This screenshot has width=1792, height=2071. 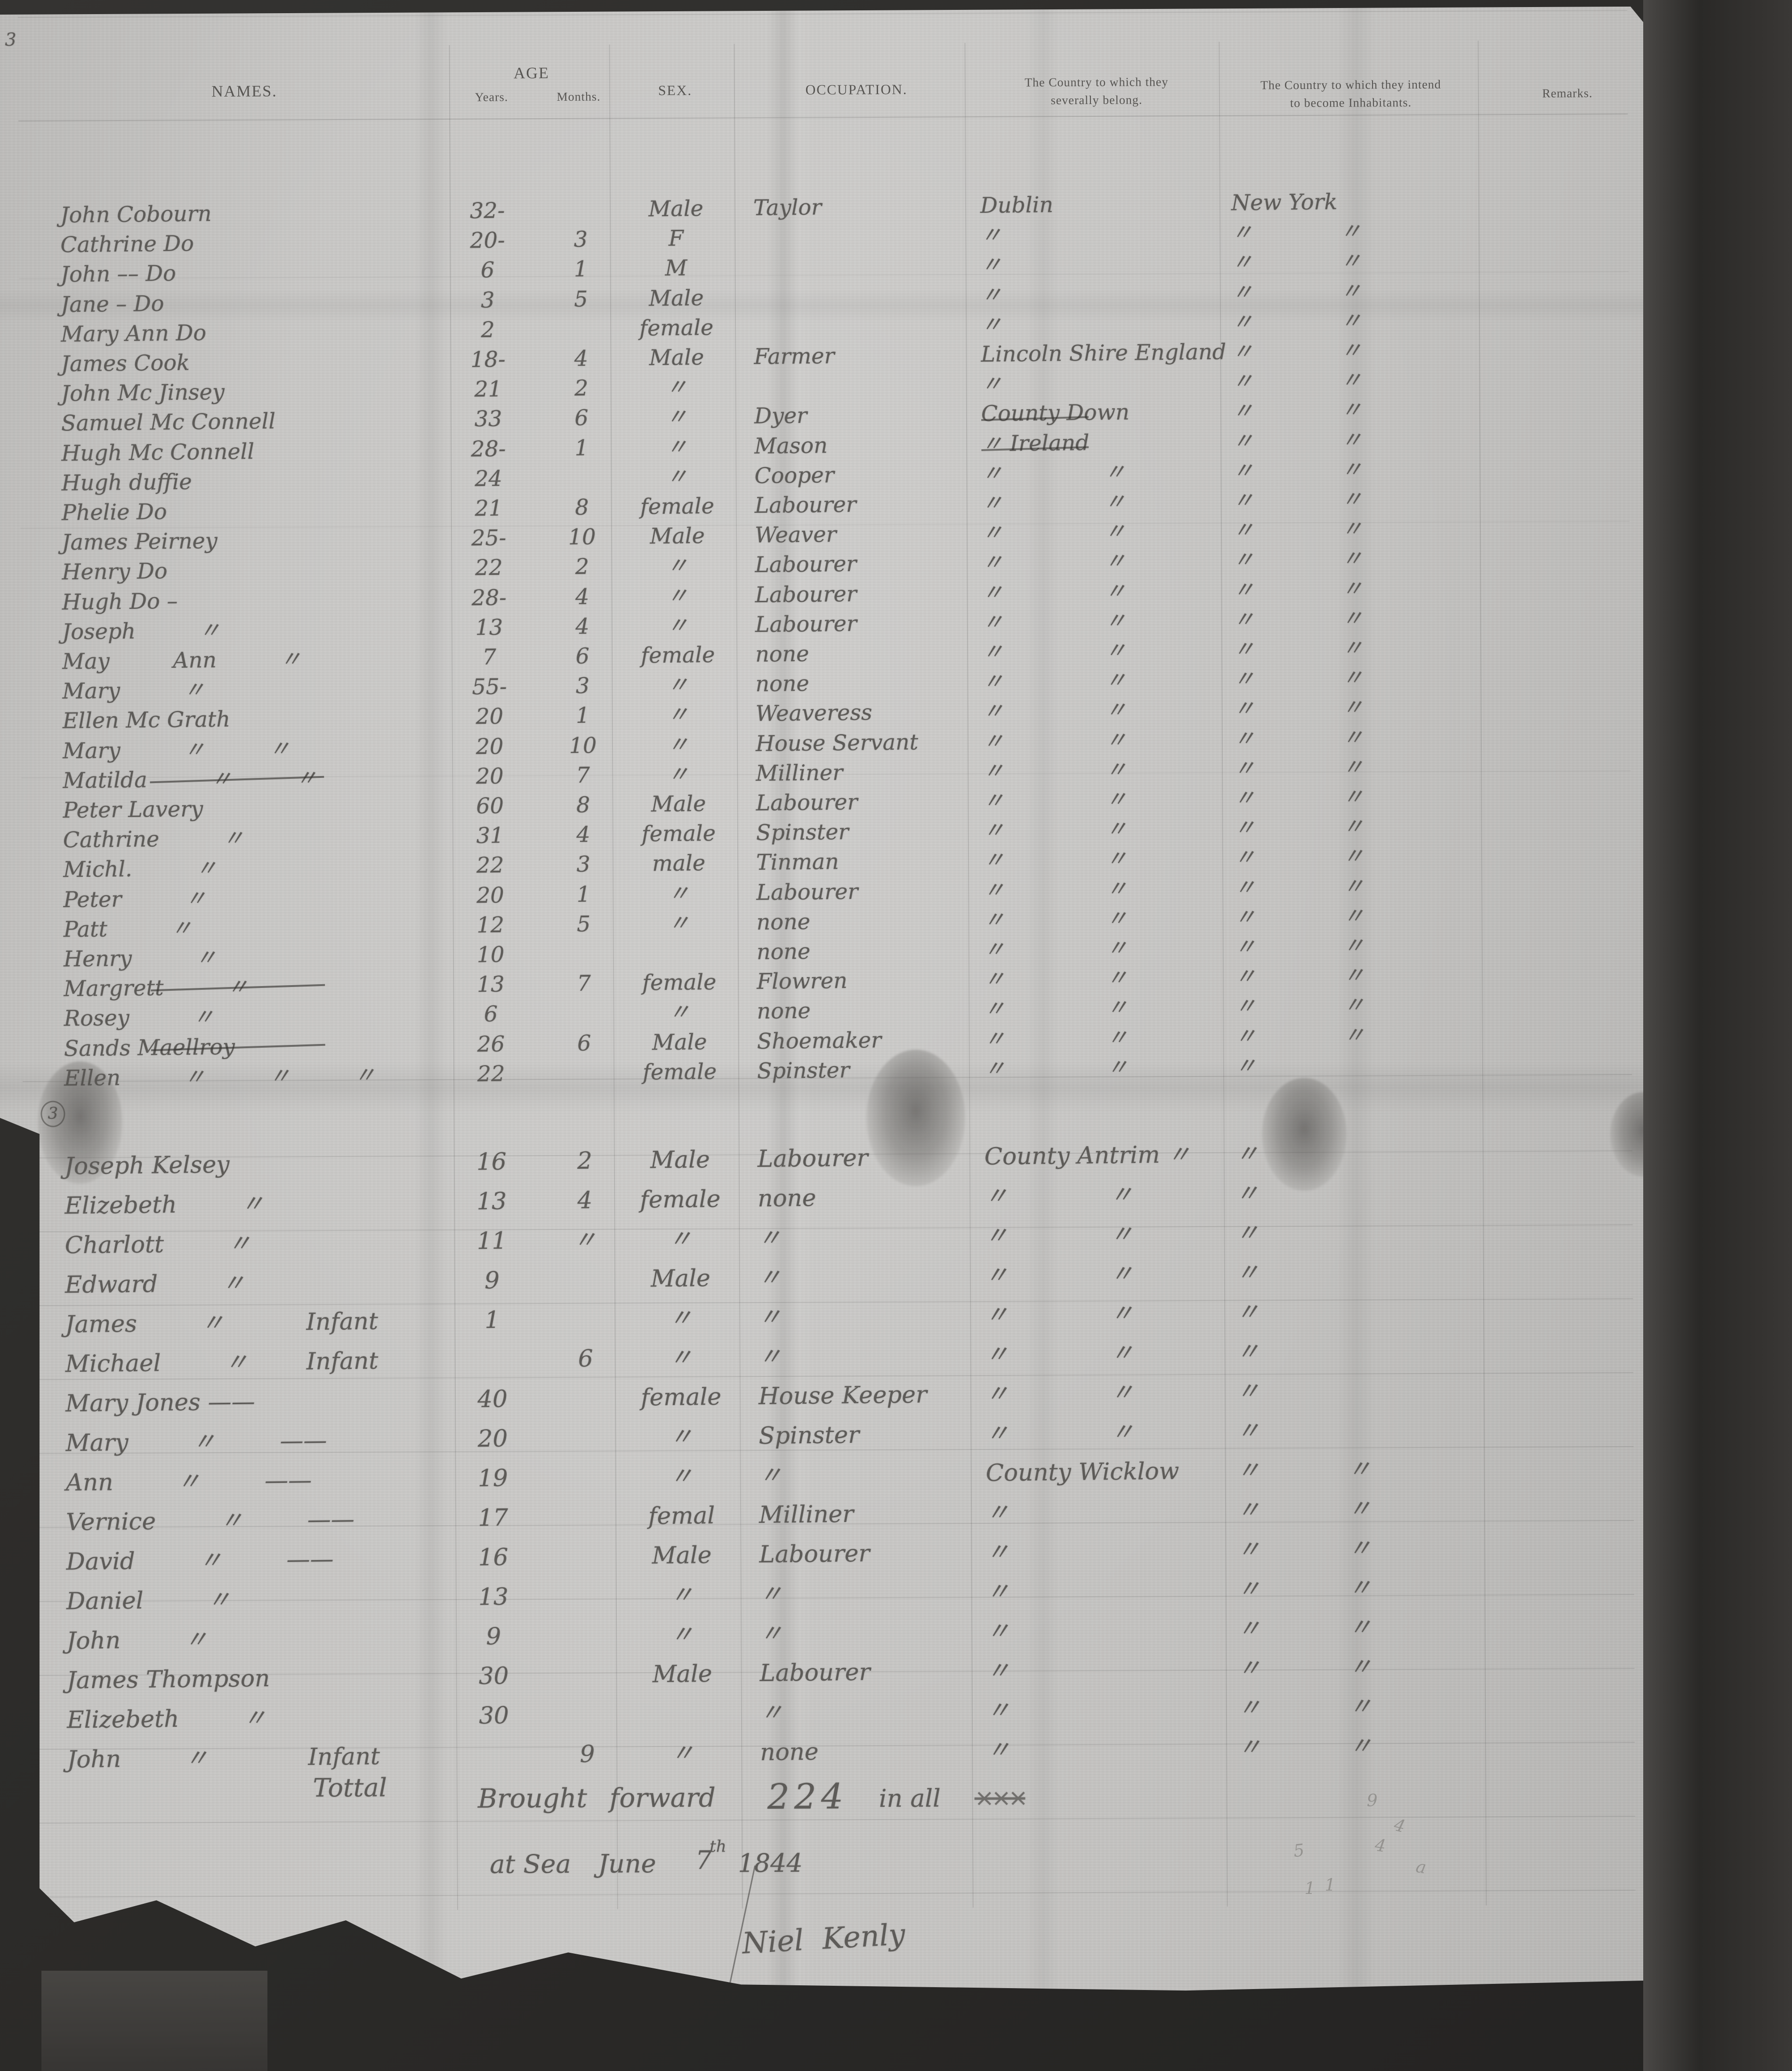 What do you see at coordinates (148, 1601) in the screenshot?
I see `passenger-name: Daniel 〃` at bounding box center [148, 1601].